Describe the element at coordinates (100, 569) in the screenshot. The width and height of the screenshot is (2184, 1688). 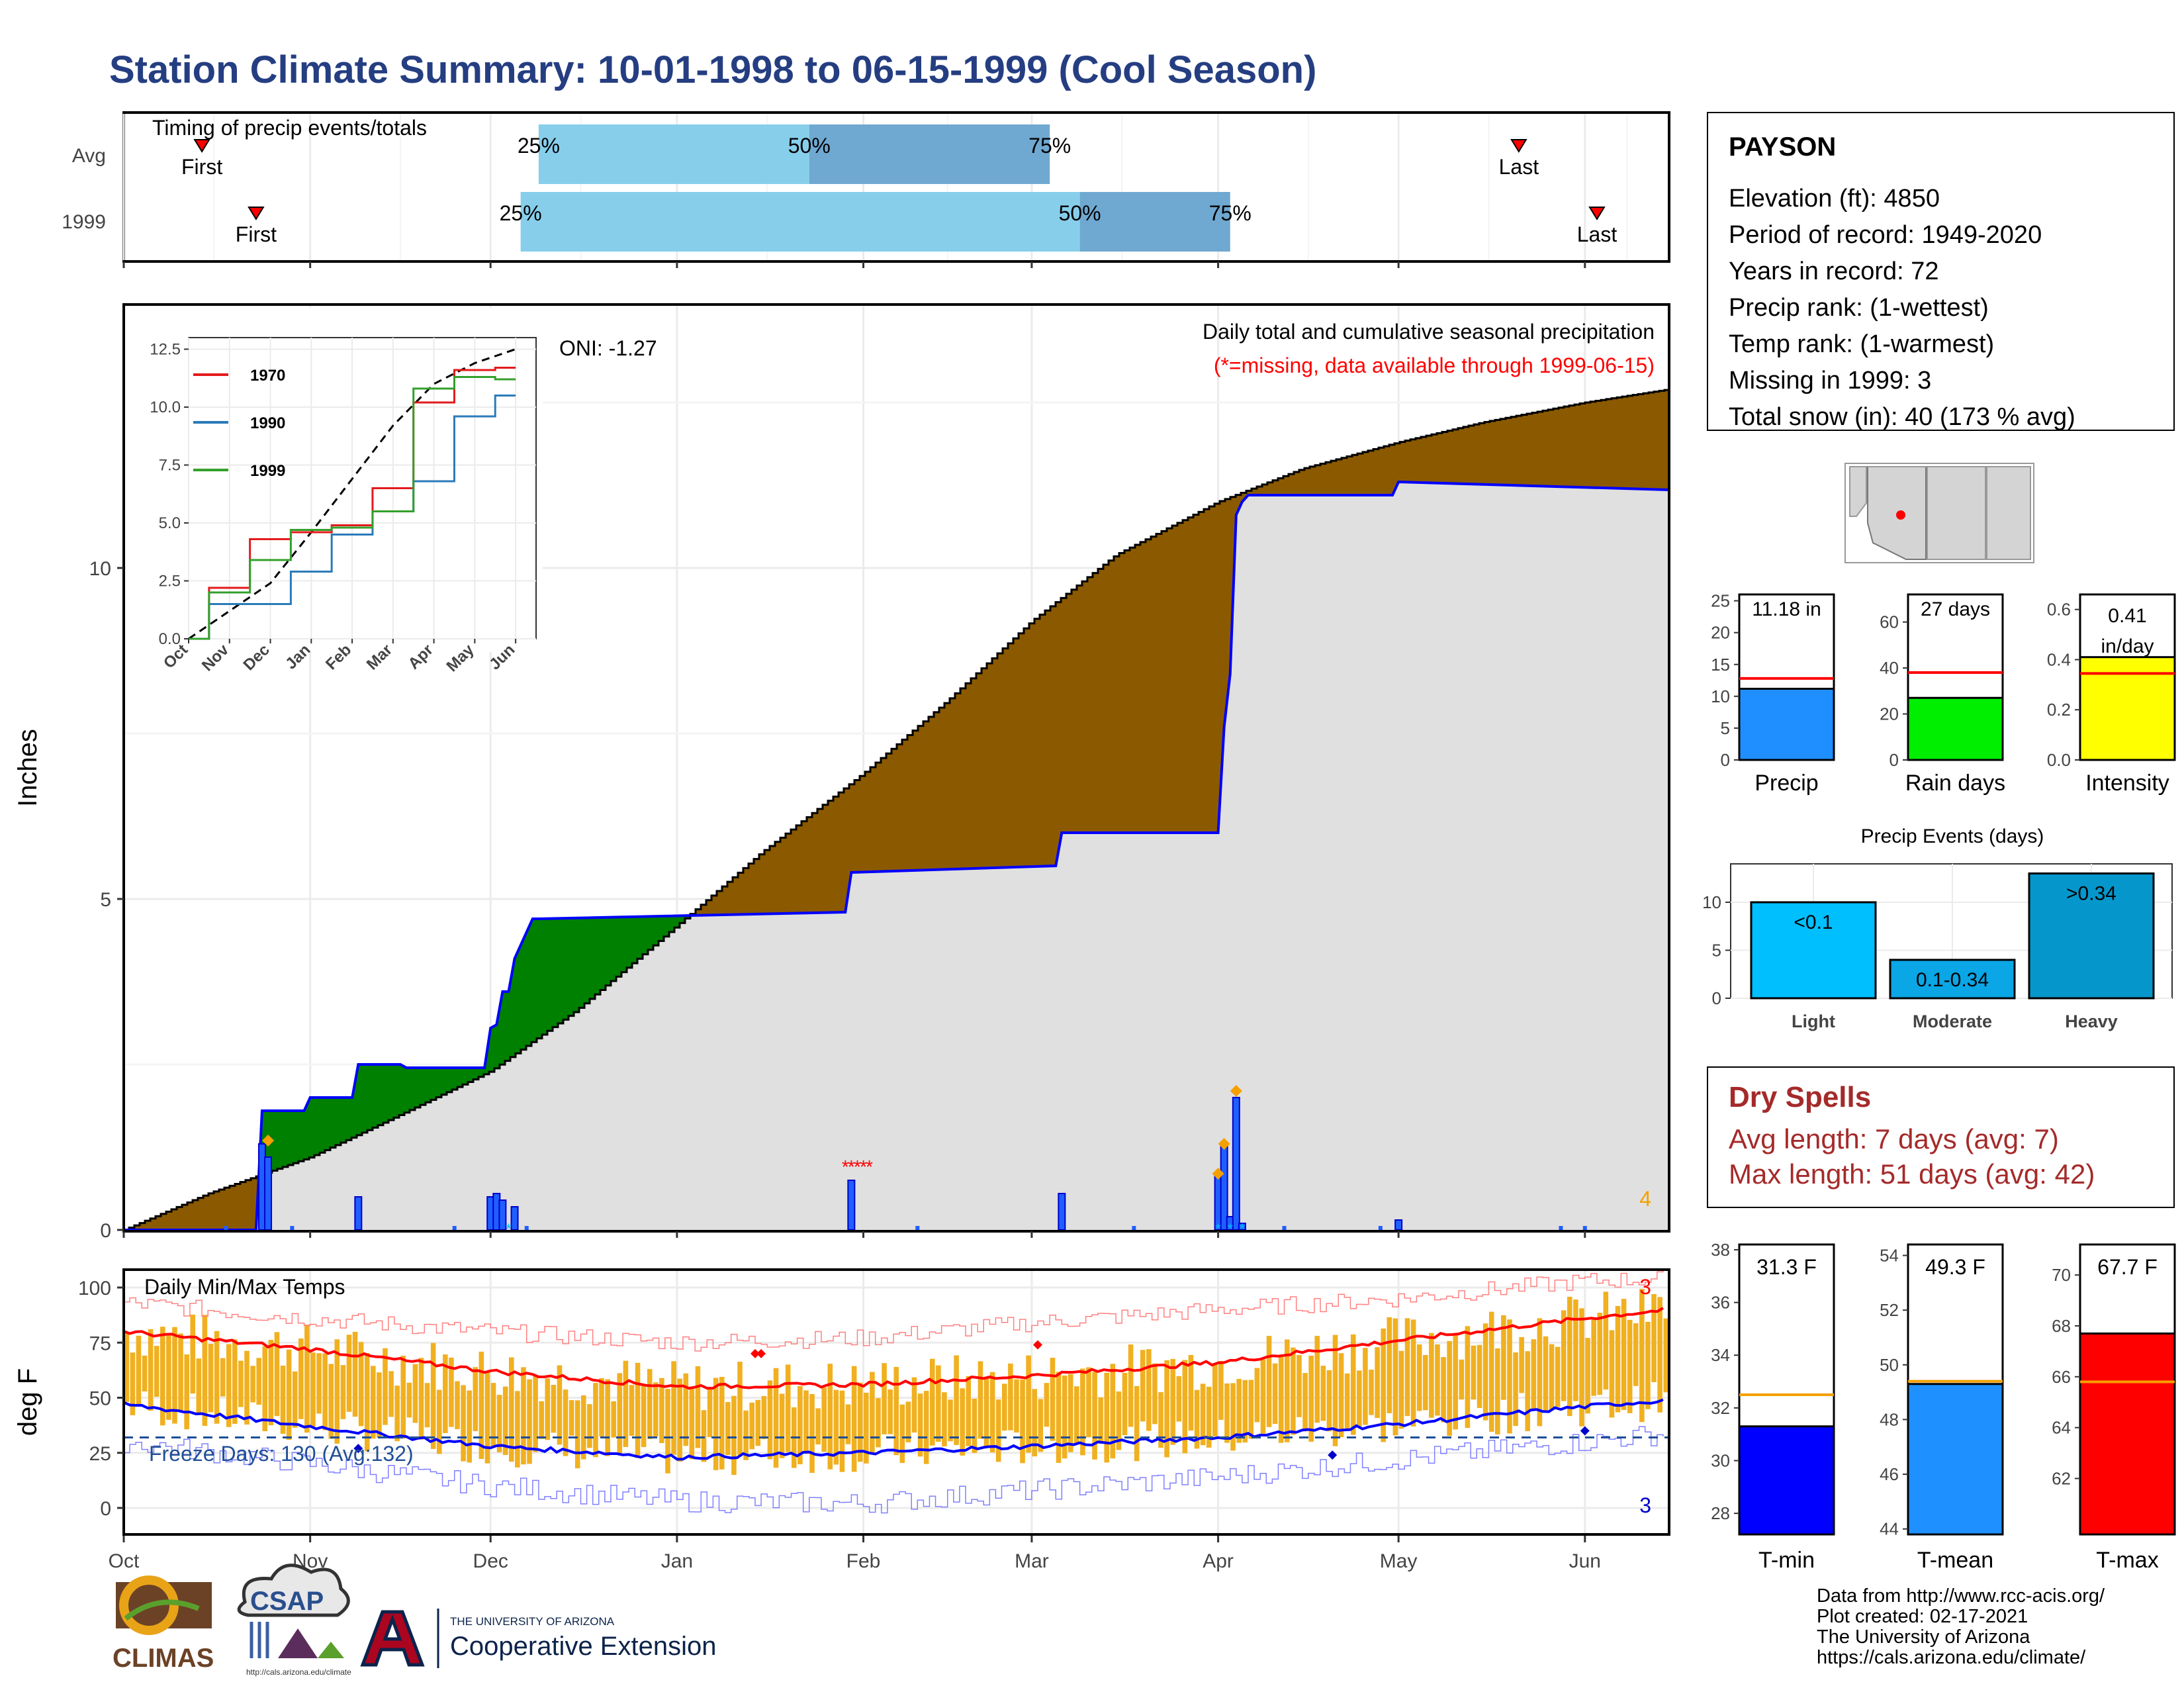
I see `precip-y-tick-label-2: 10` at that location.